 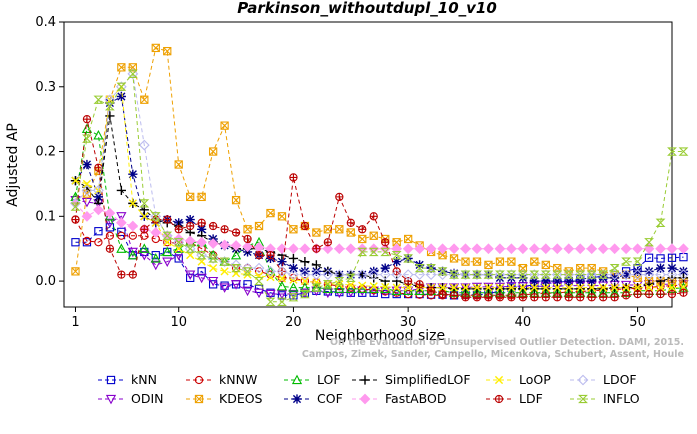 I want to click on x-axis-label: Neighborhood size, so click(x=380, y=336).